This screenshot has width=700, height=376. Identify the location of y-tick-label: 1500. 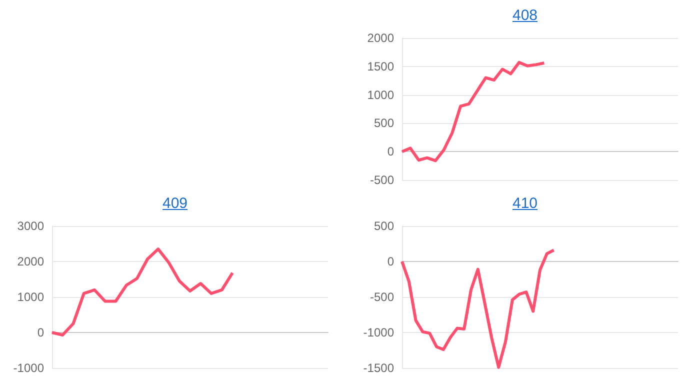
(380, 66).